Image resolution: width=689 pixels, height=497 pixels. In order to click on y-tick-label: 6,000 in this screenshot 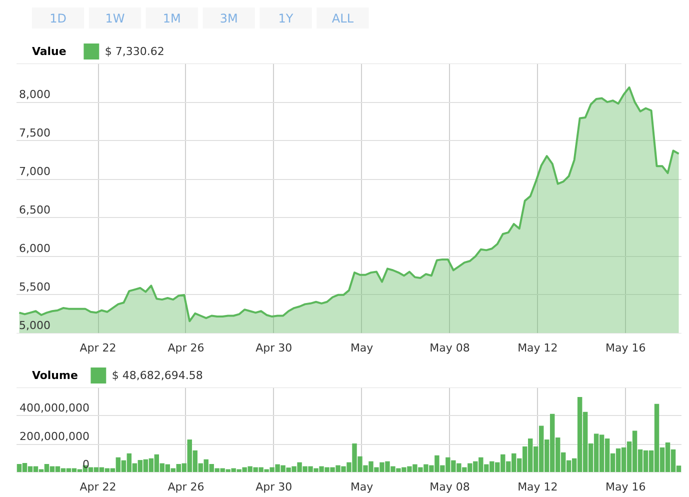, I will do `click(35, 249)`.